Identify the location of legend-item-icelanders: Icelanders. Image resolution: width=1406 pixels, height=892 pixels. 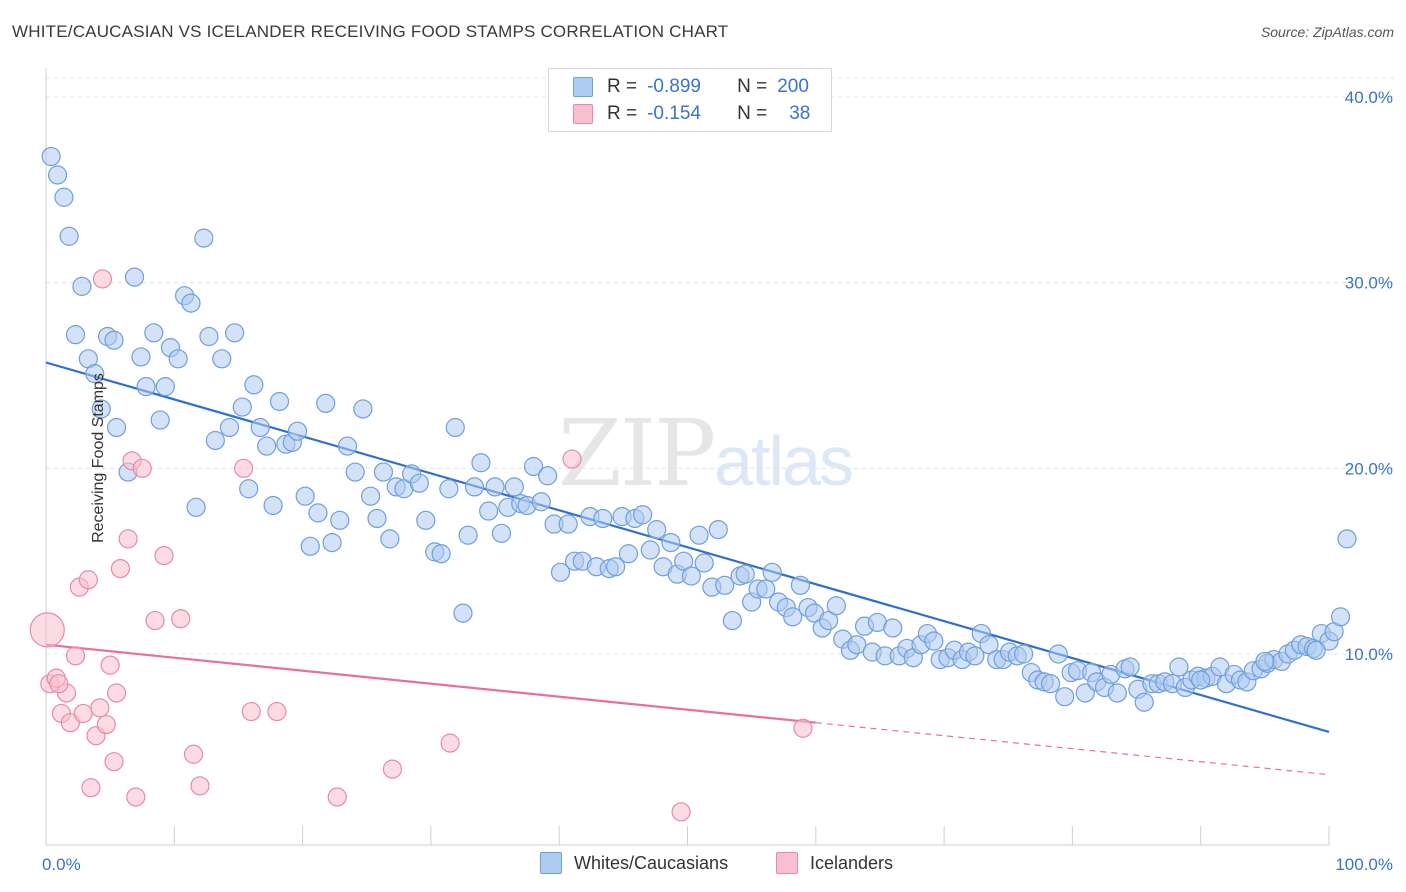
(834, 863).